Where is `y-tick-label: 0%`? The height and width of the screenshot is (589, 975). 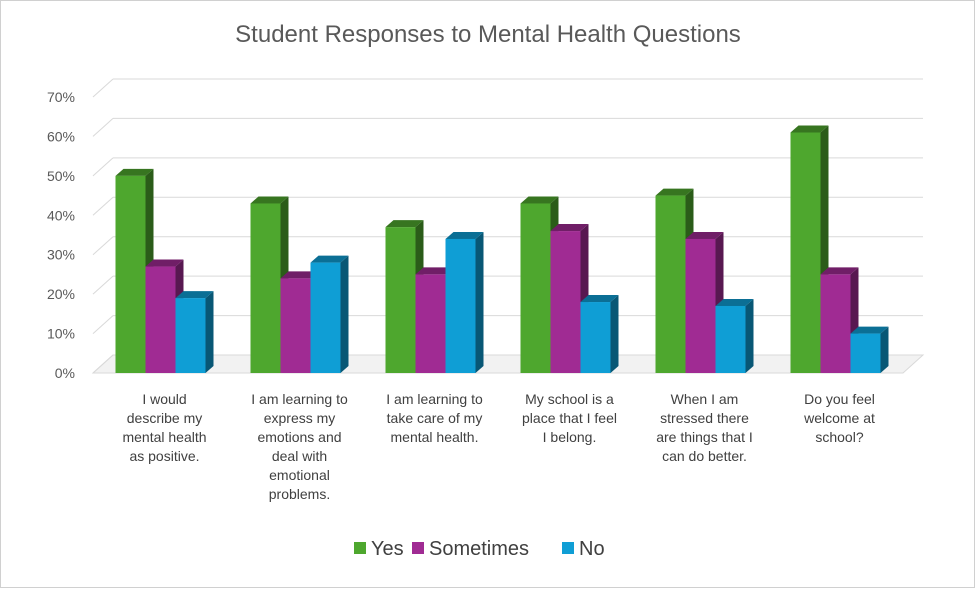
y-tick-label: 0% is located at coordinates (65, 373).